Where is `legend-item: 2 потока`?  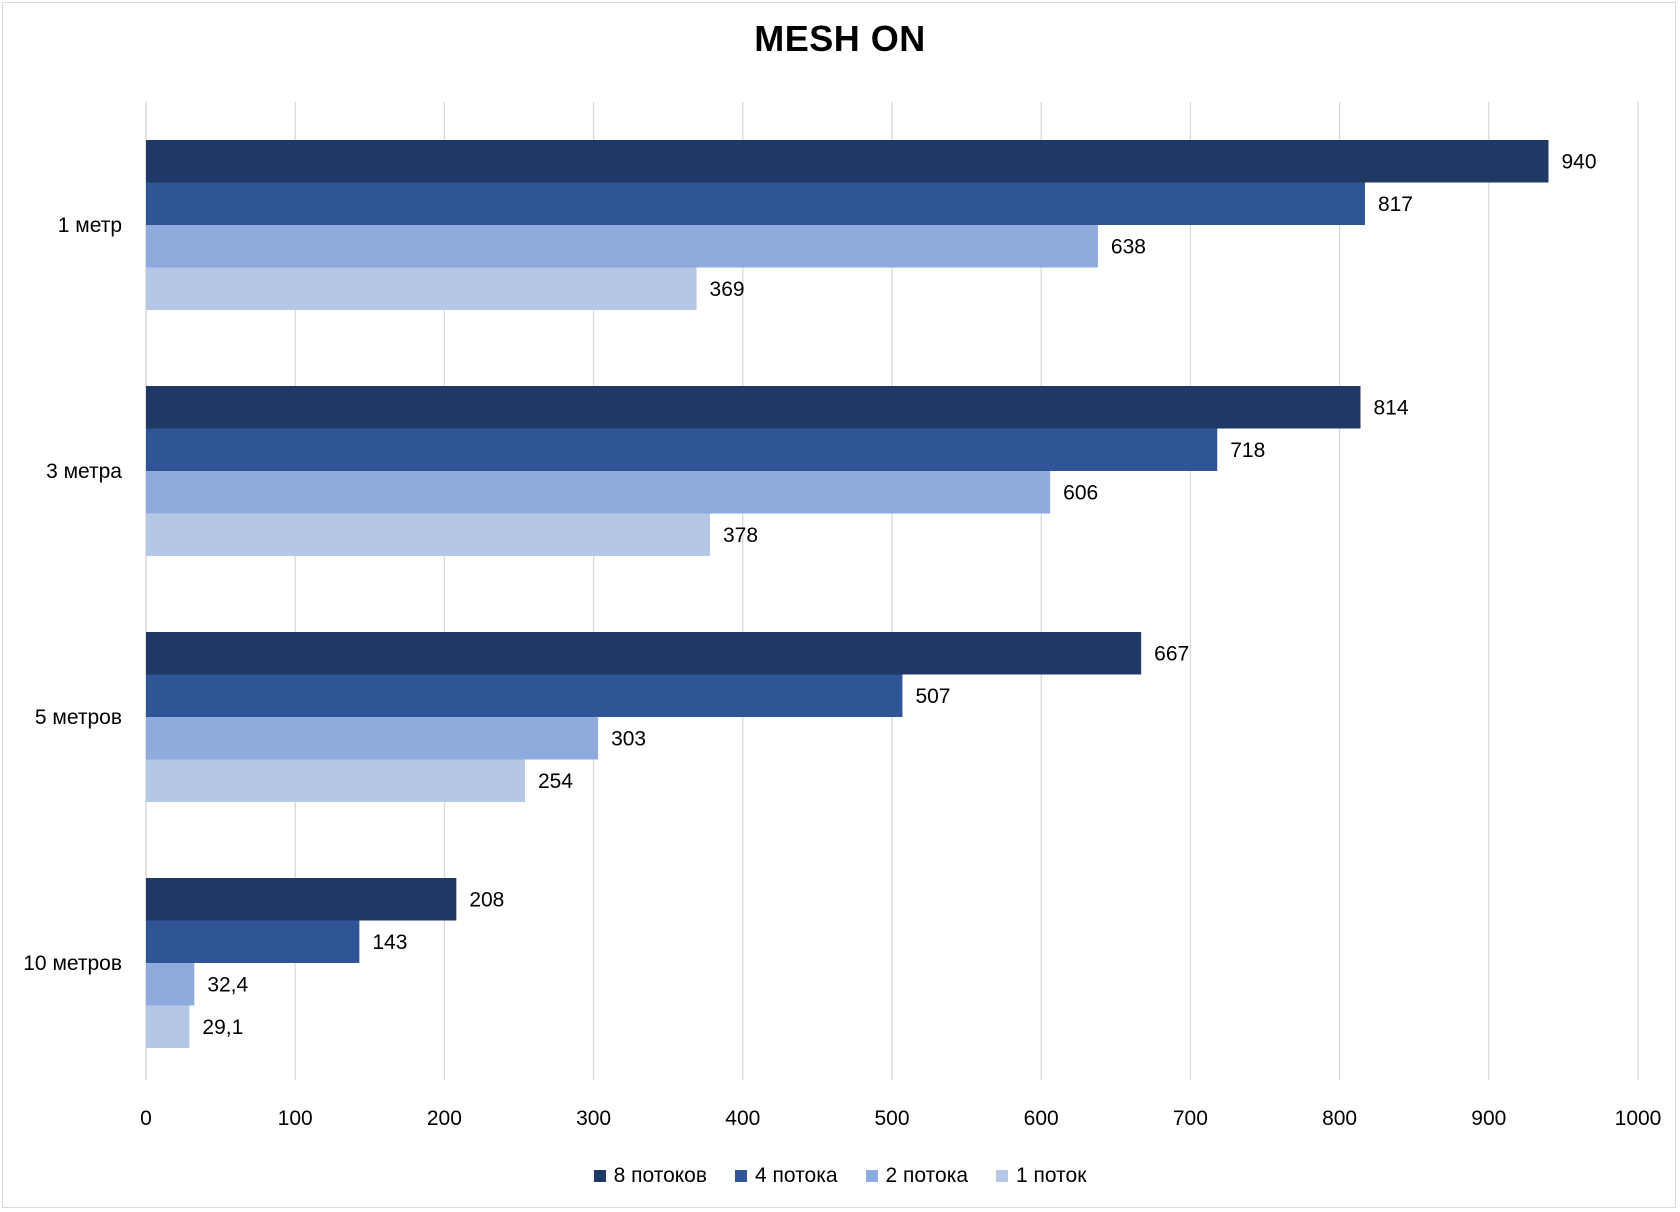
legend-item: 2 потока is located at coordinates (917, 1176).